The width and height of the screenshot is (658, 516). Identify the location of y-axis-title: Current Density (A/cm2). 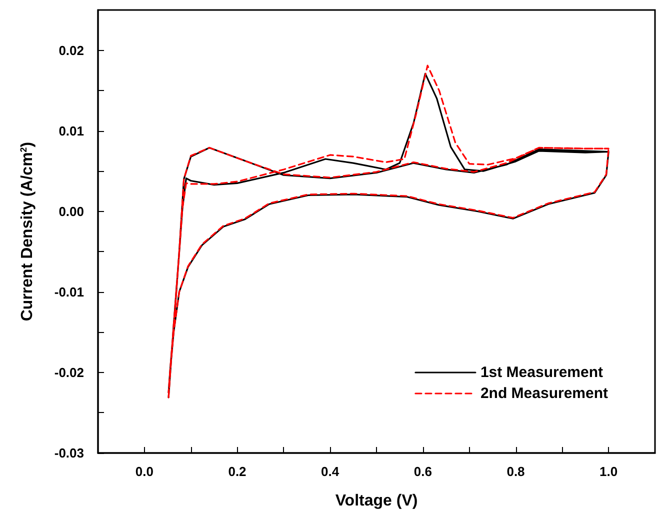
(27, 232).